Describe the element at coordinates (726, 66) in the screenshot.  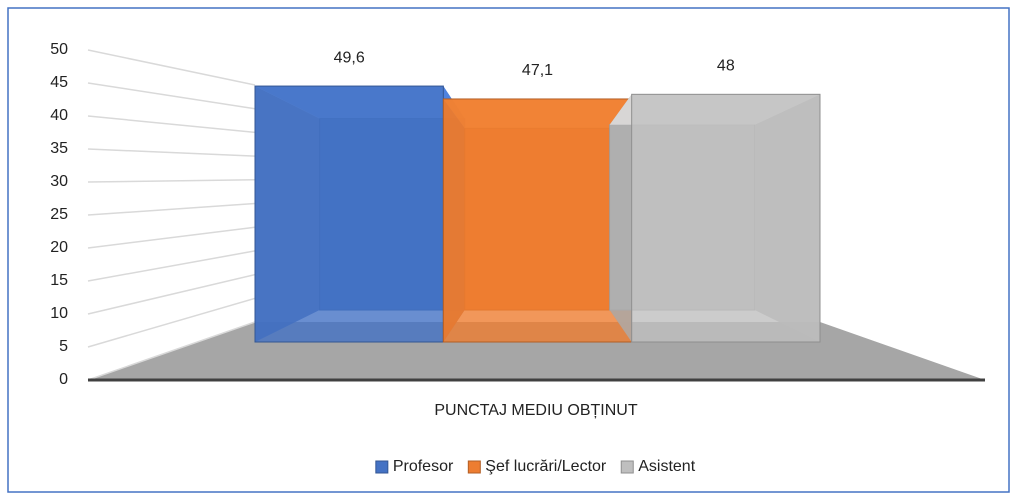
I see `data-label: 48` at that location.